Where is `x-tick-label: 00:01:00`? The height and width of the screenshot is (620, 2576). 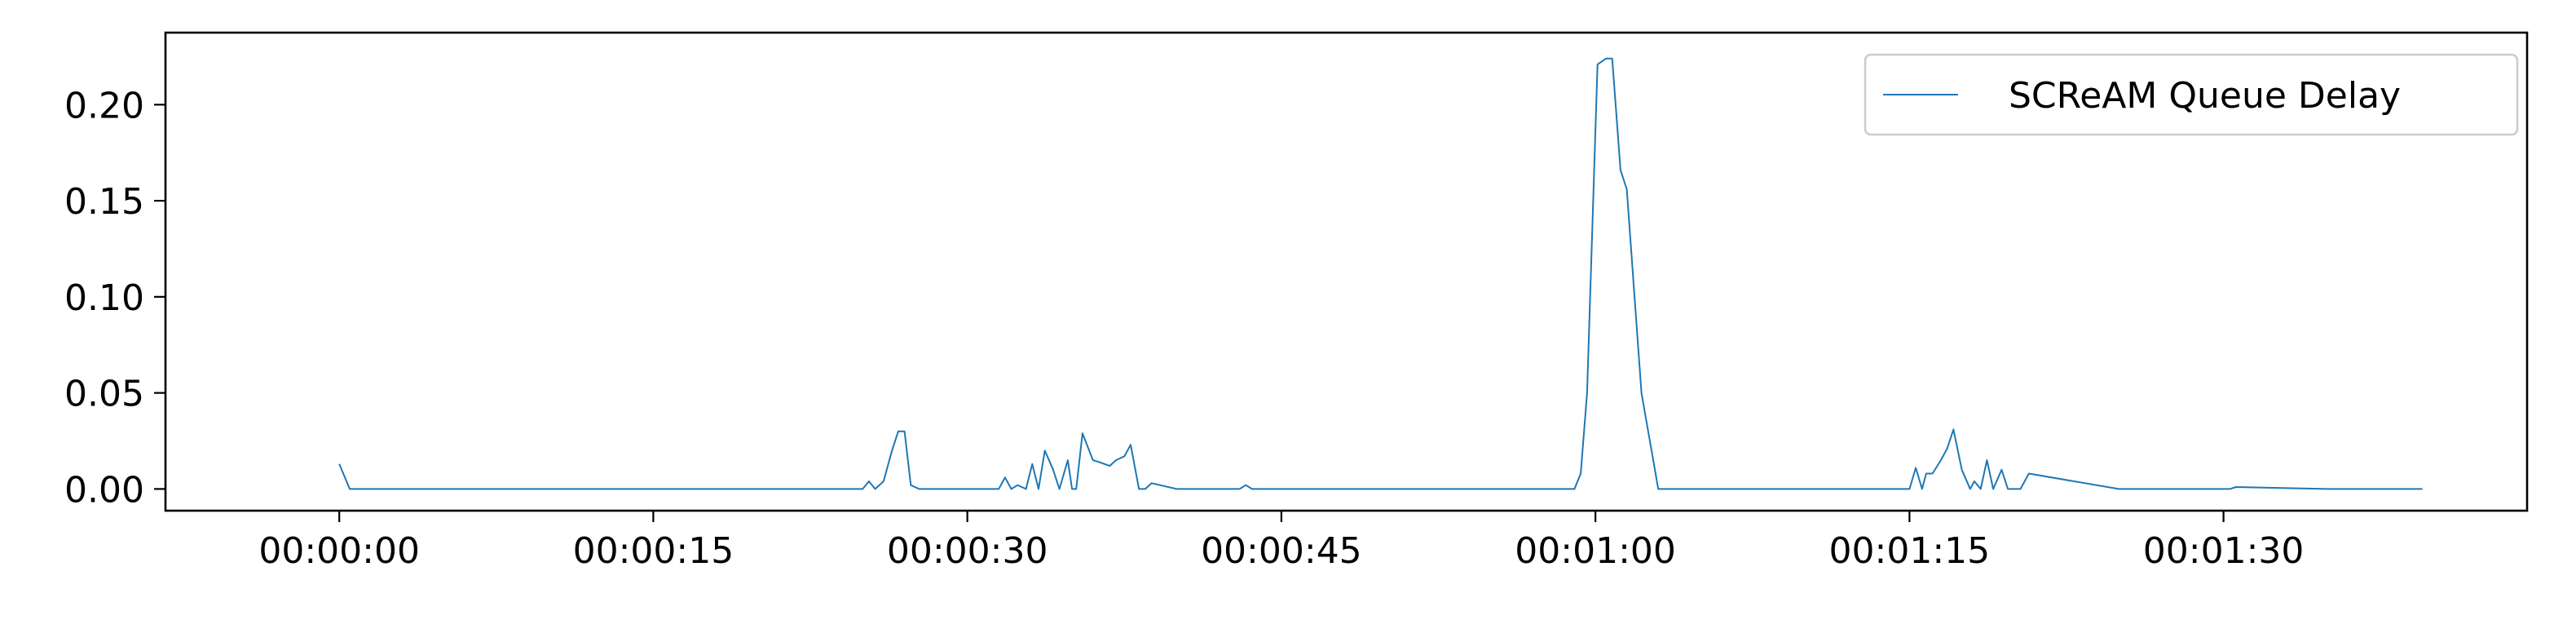 x-tick-label: 00:01:00 is located at coordinates (1595, 551).